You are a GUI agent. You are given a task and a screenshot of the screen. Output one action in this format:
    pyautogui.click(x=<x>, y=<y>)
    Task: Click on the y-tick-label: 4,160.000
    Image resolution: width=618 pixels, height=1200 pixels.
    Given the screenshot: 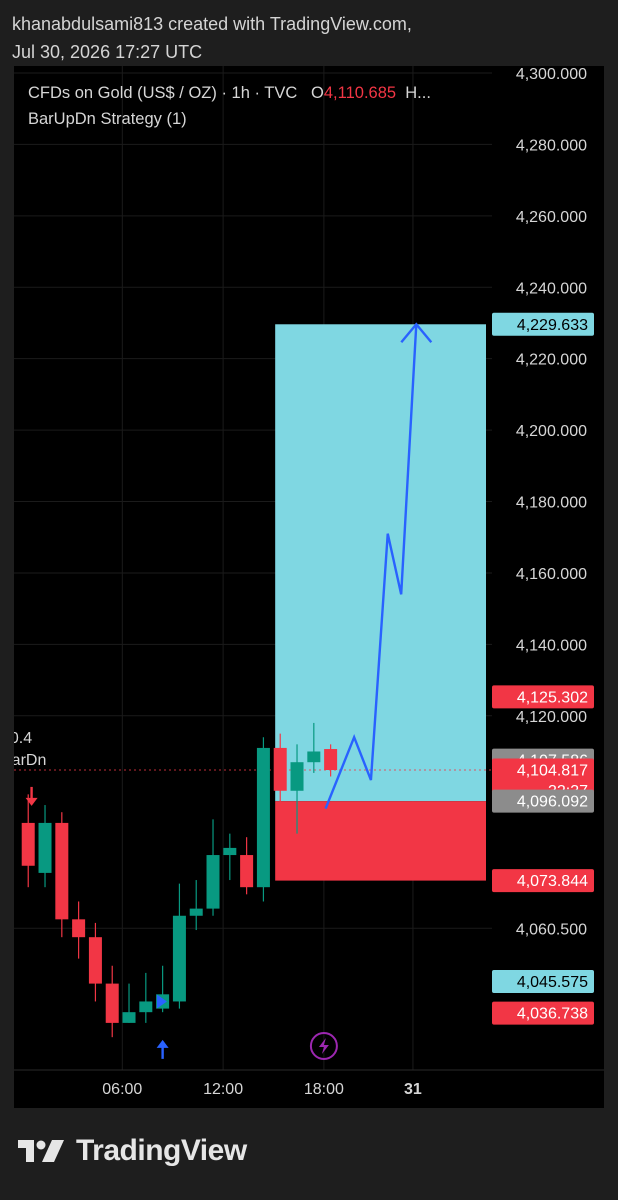 What is the action you would take?
    pyautogui.click(x=551, y=574)
    